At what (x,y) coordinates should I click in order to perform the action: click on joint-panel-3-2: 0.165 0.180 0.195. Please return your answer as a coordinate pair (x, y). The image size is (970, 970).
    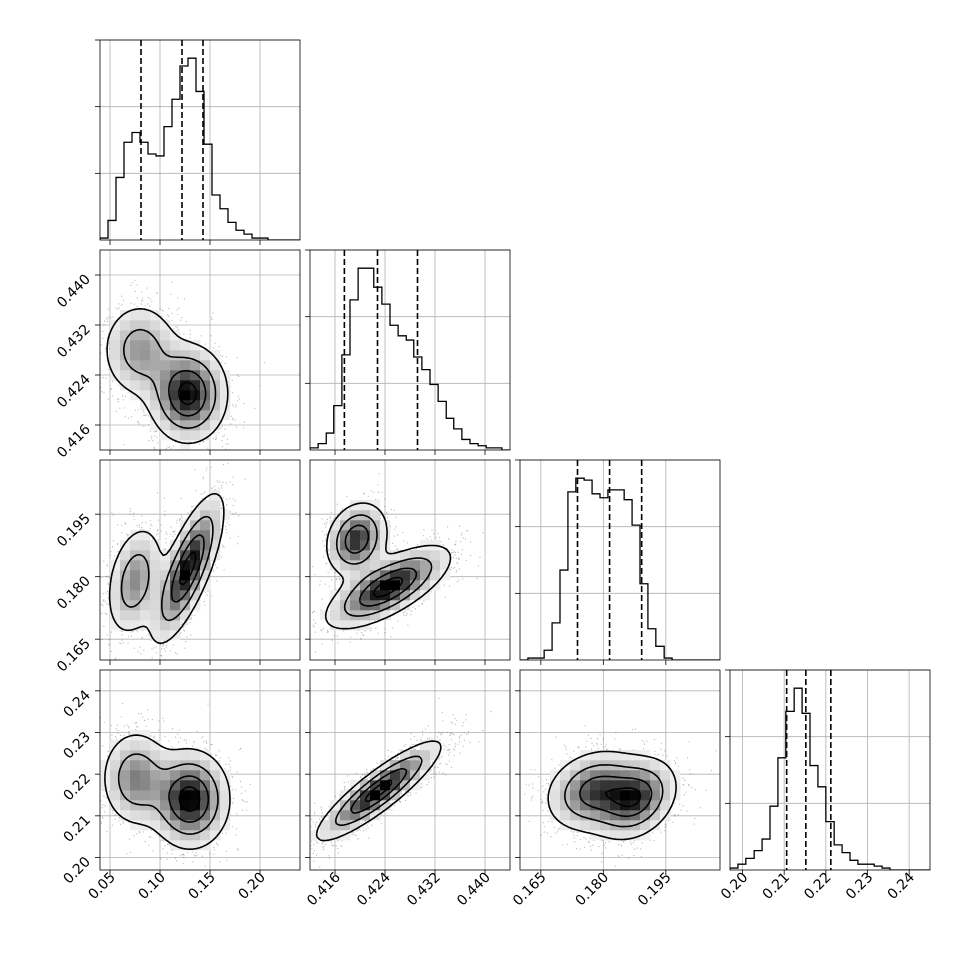
    Looking at the image, I should click on (615, 789).